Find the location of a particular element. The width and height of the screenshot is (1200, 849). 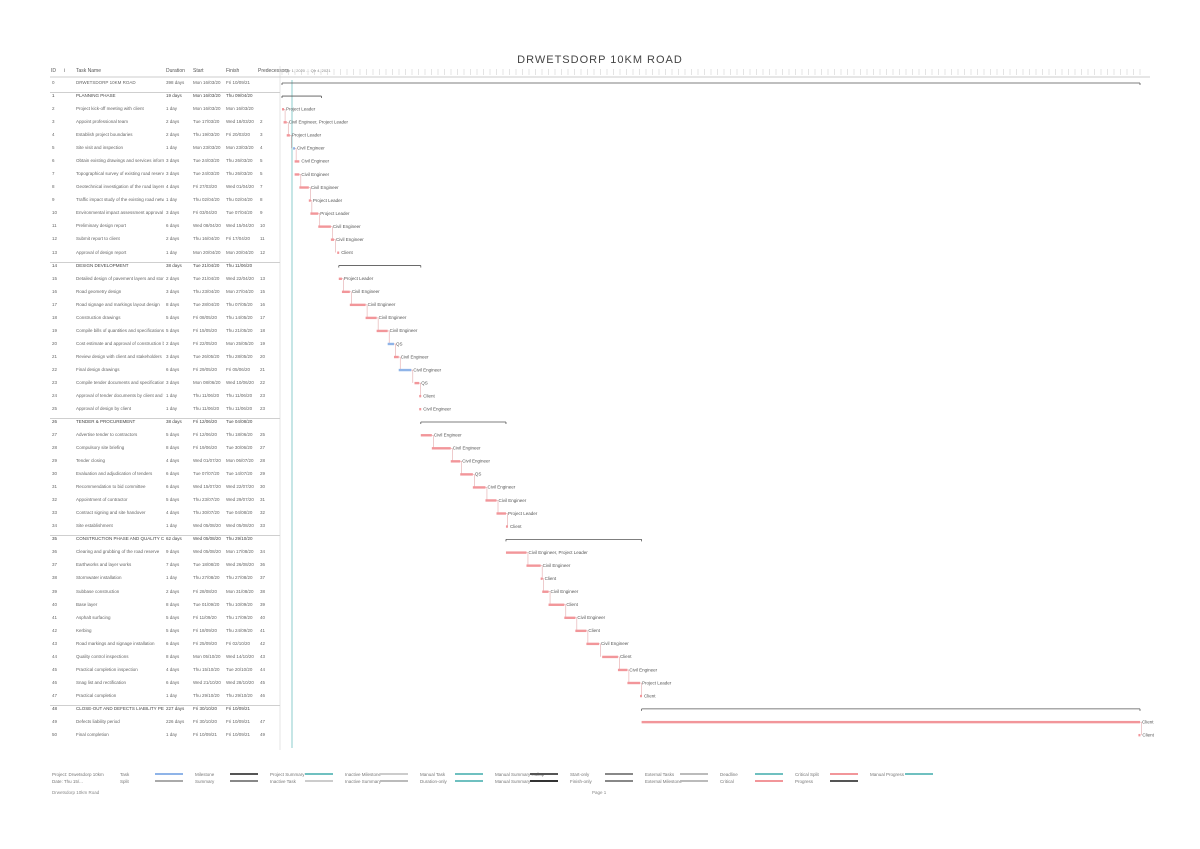

cell-start: Mon 08/06/20 is located at coordinates (207, 382).